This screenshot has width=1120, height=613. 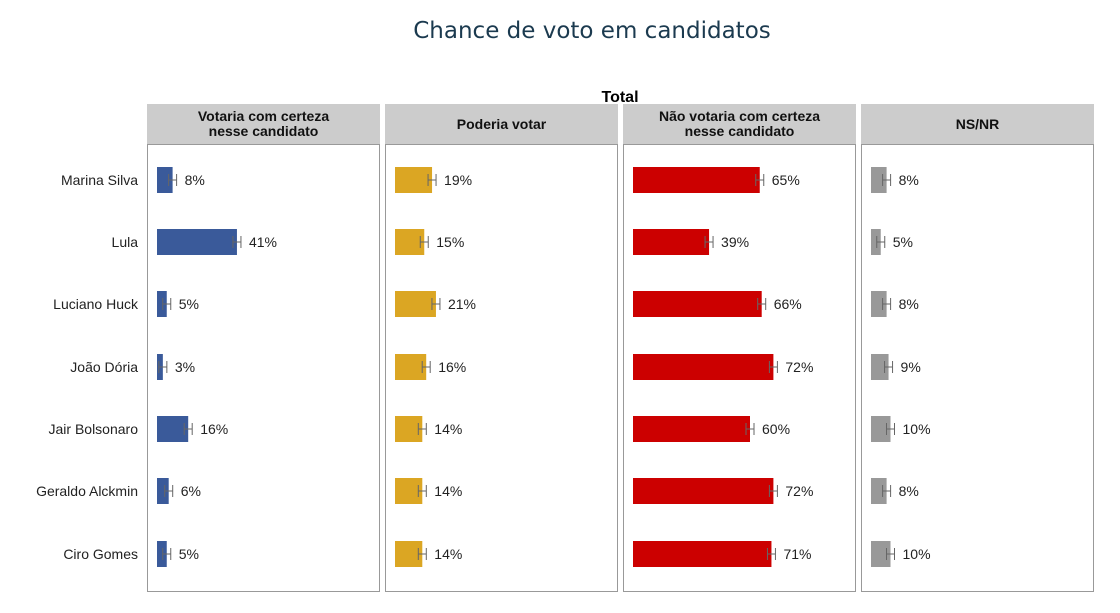 What do you see at coordinates (735, 242) in the screenshot?
I see `data-label: 39%` at bounding box center [735, 242].